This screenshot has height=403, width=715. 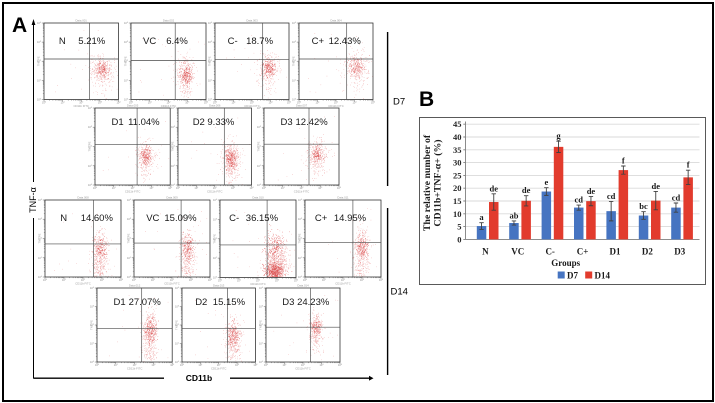 I want to click on svg-text: VC, so click(x=517, y=251).